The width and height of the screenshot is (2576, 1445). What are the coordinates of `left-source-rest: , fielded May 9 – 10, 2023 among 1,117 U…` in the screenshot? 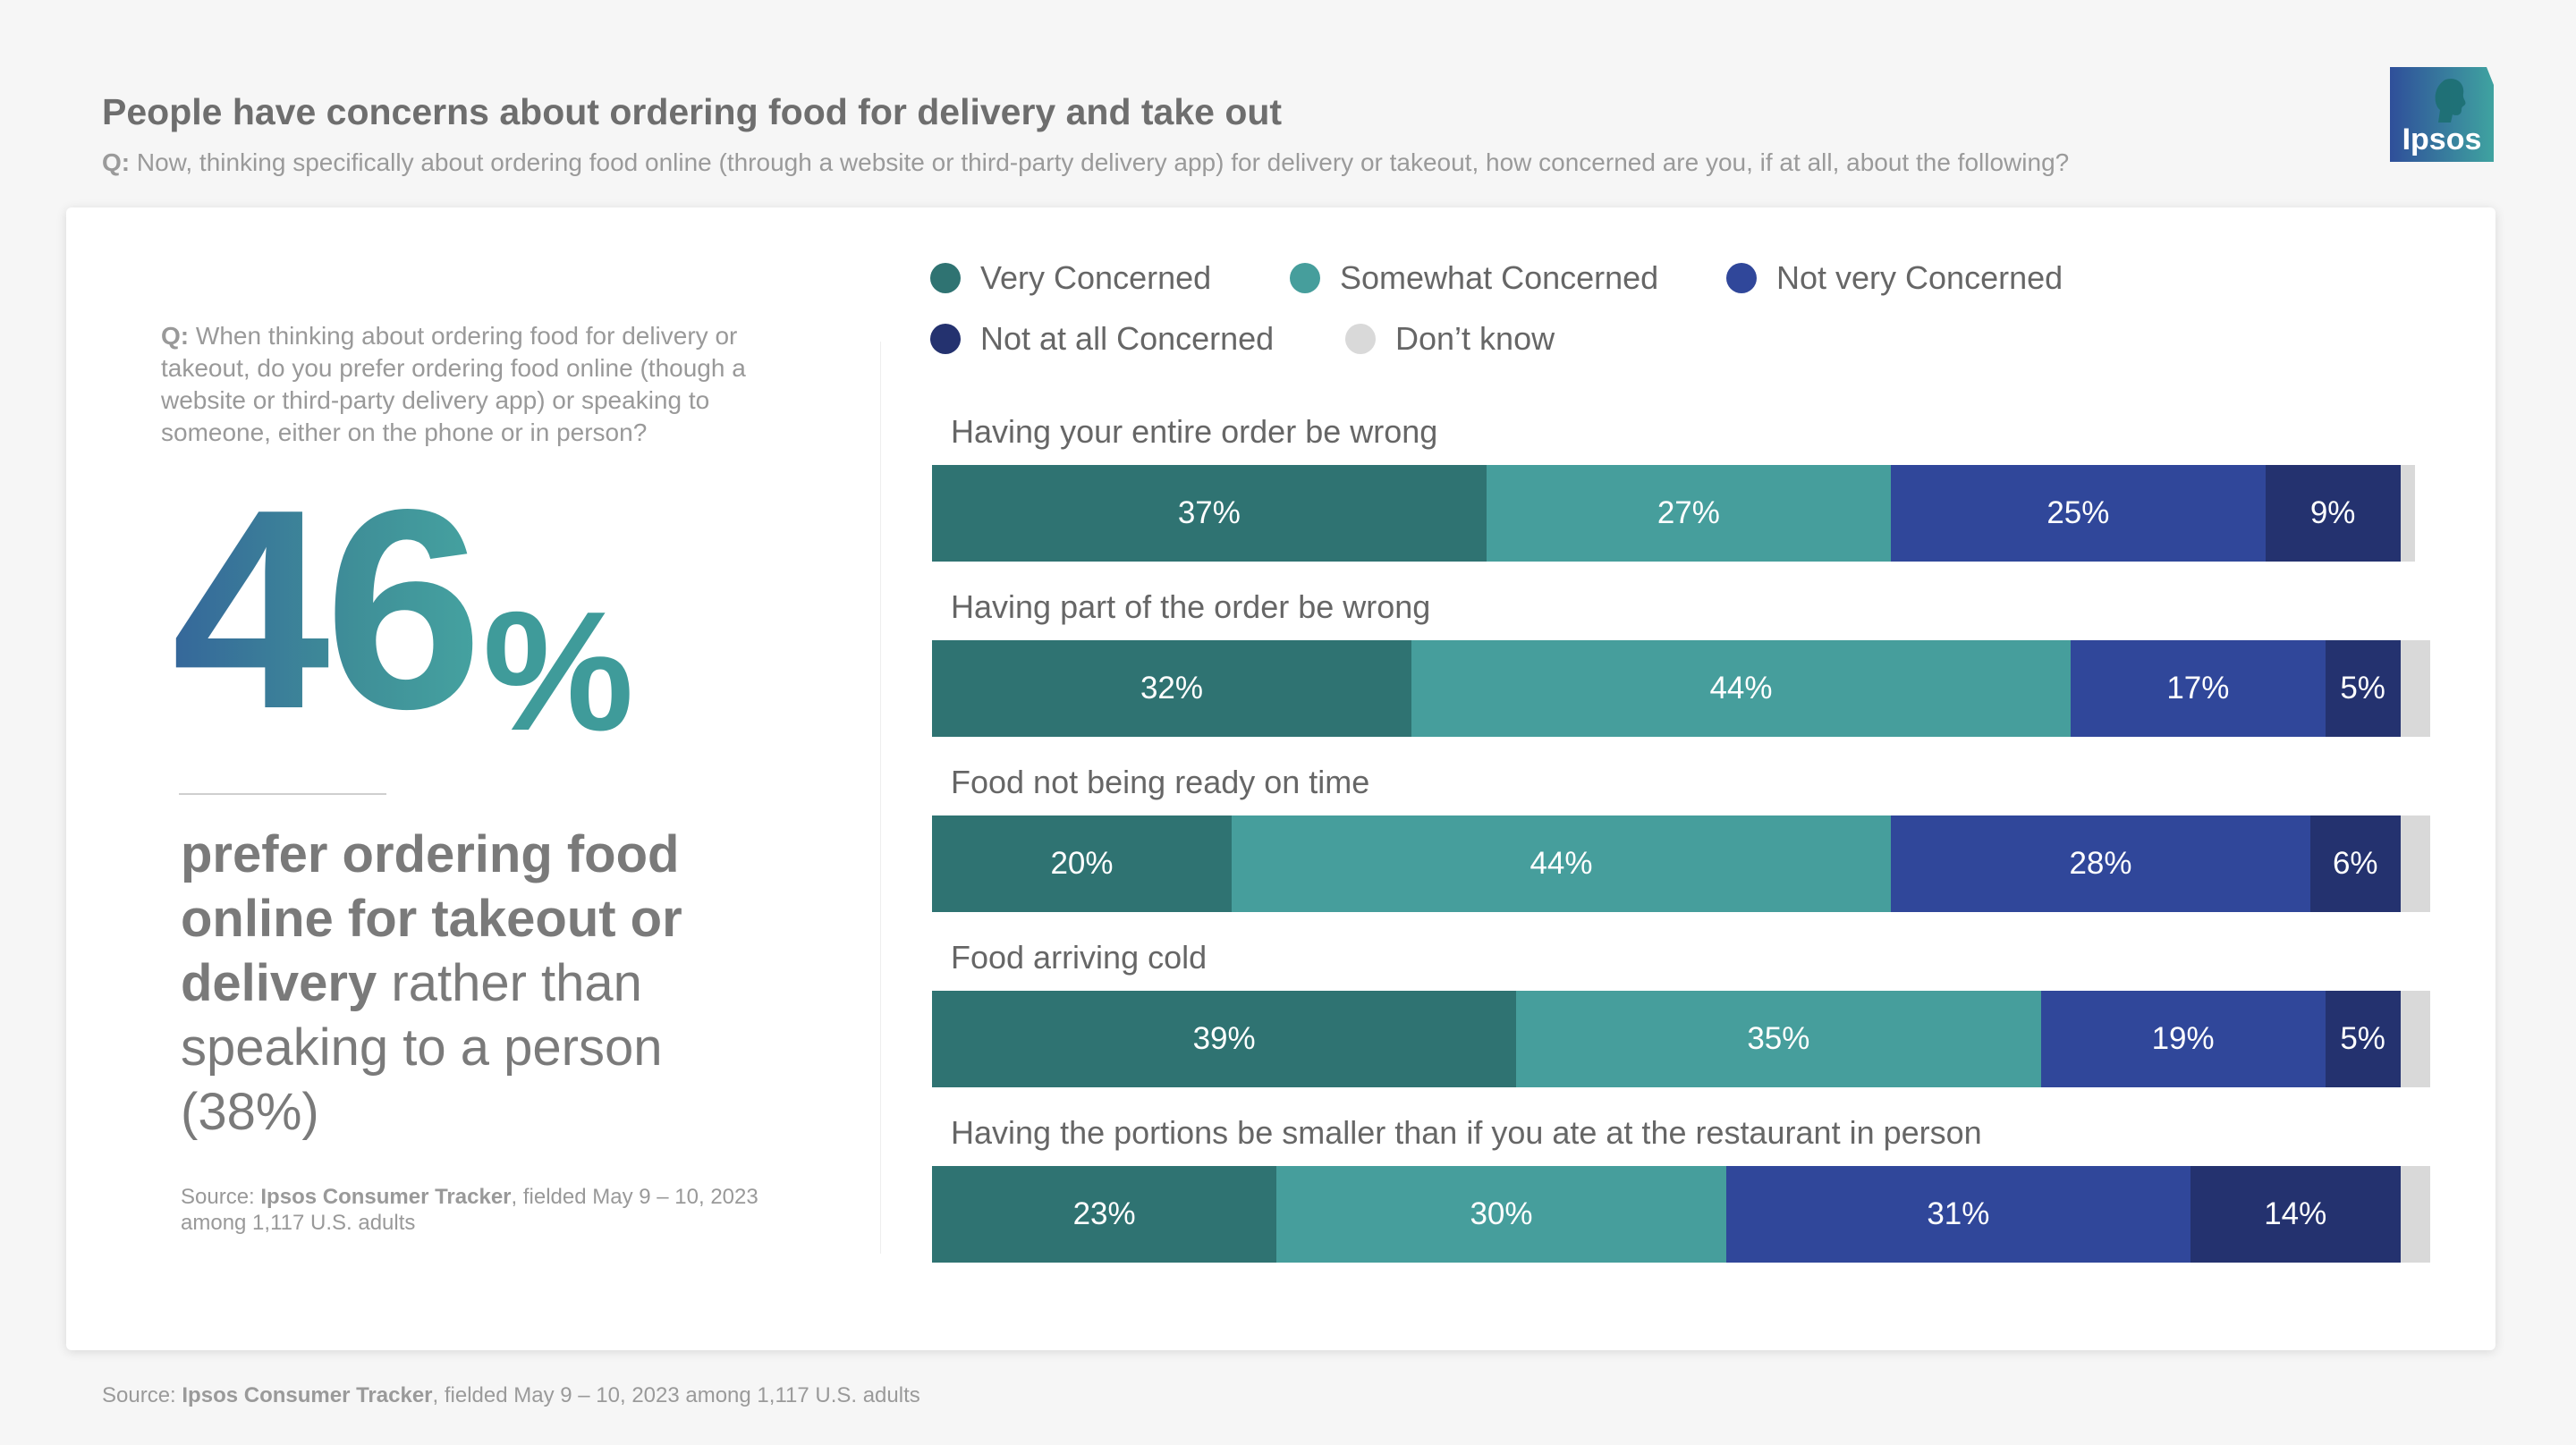 It's located at (469, 1210).